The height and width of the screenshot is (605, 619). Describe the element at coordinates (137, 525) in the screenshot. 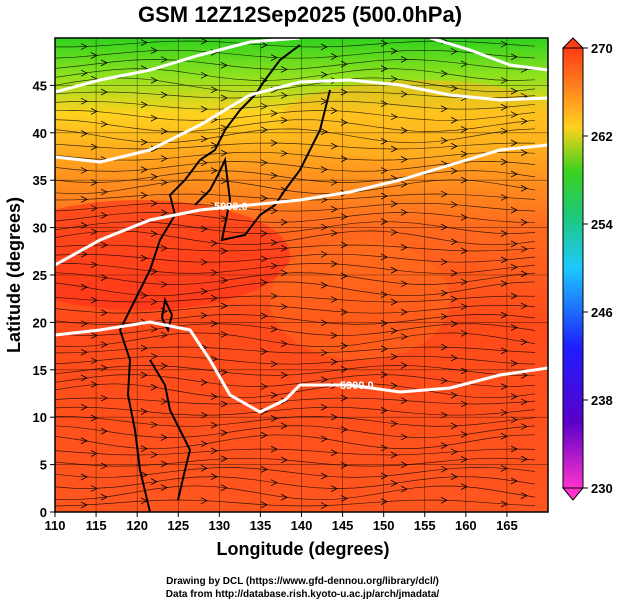

I see `x-tick-label: 120` at that location.